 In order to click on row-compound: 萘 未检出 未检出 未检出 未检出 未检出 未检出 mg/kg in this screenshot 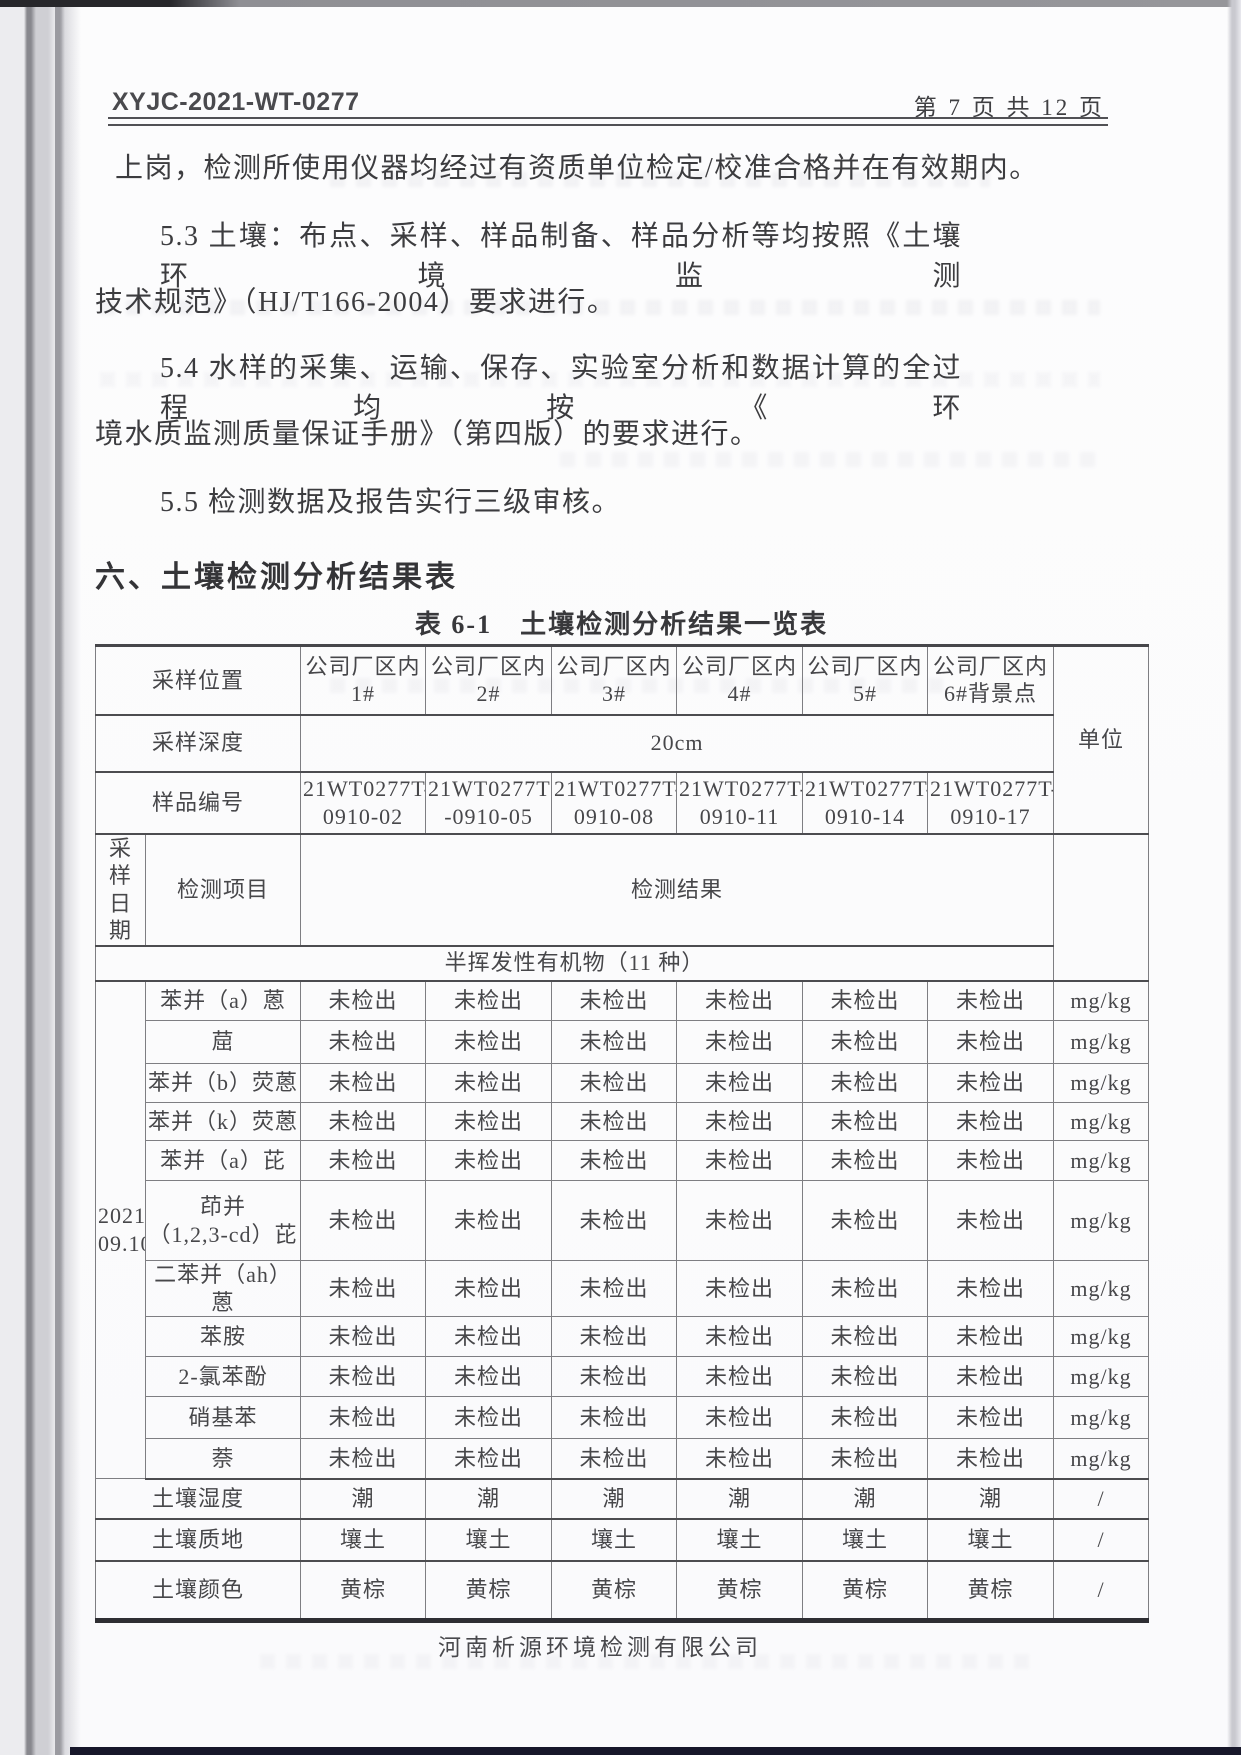, I will do `click(623, 1459)`.